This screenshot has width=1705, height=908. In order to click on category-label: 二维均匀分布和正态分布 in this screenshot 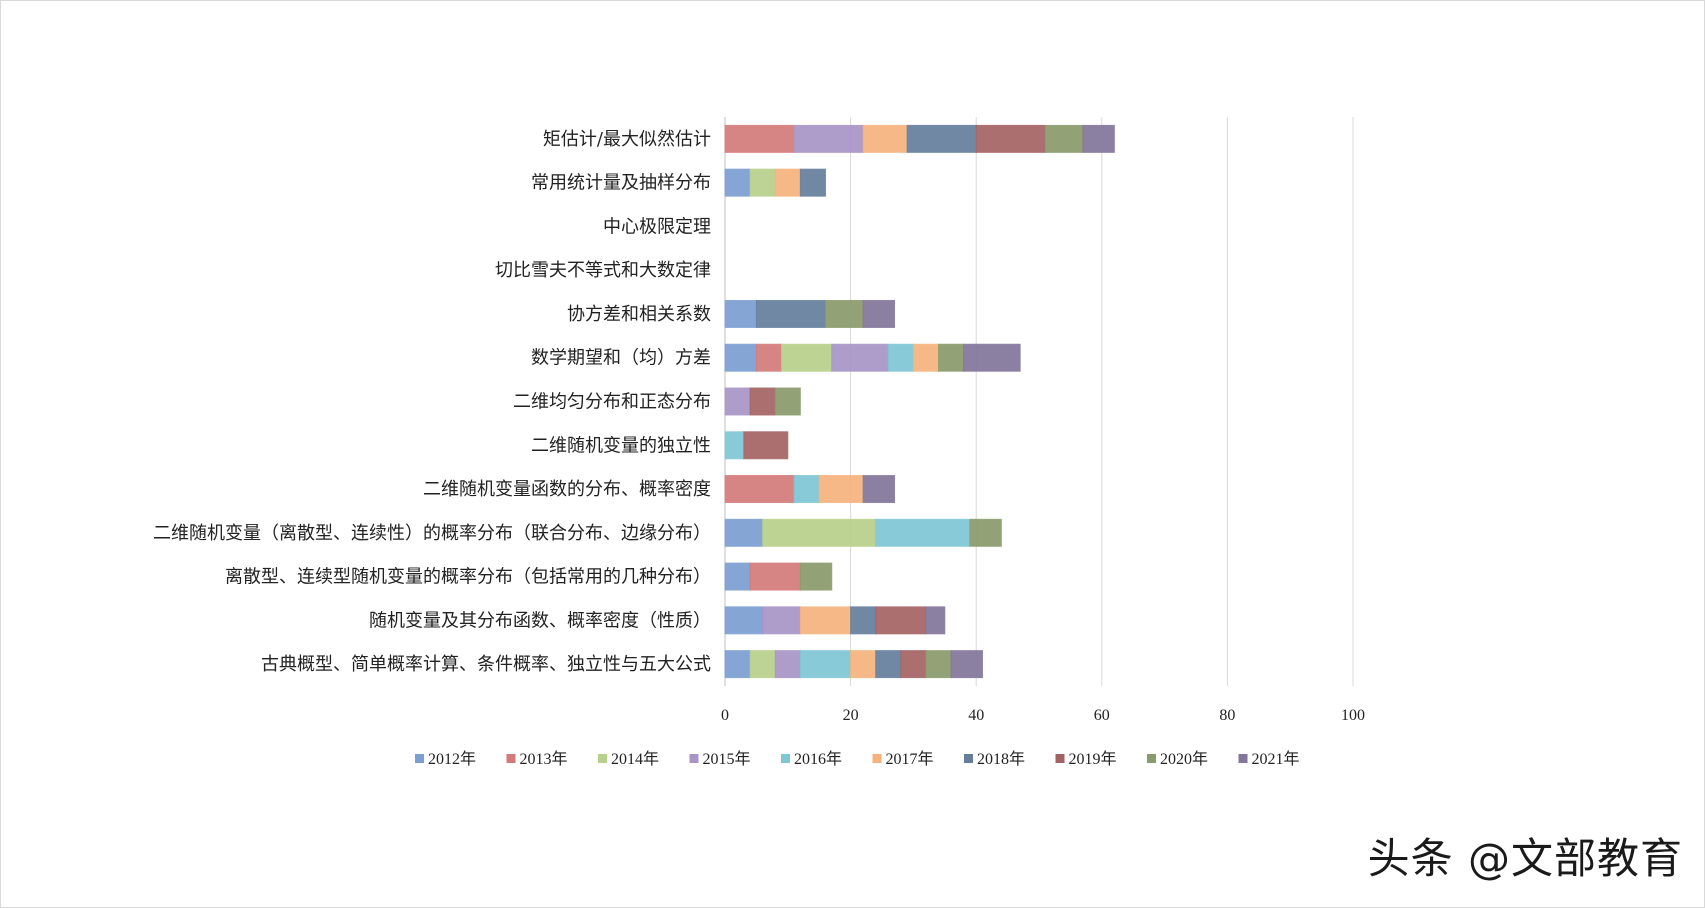, I will do `click(612, 402)`.